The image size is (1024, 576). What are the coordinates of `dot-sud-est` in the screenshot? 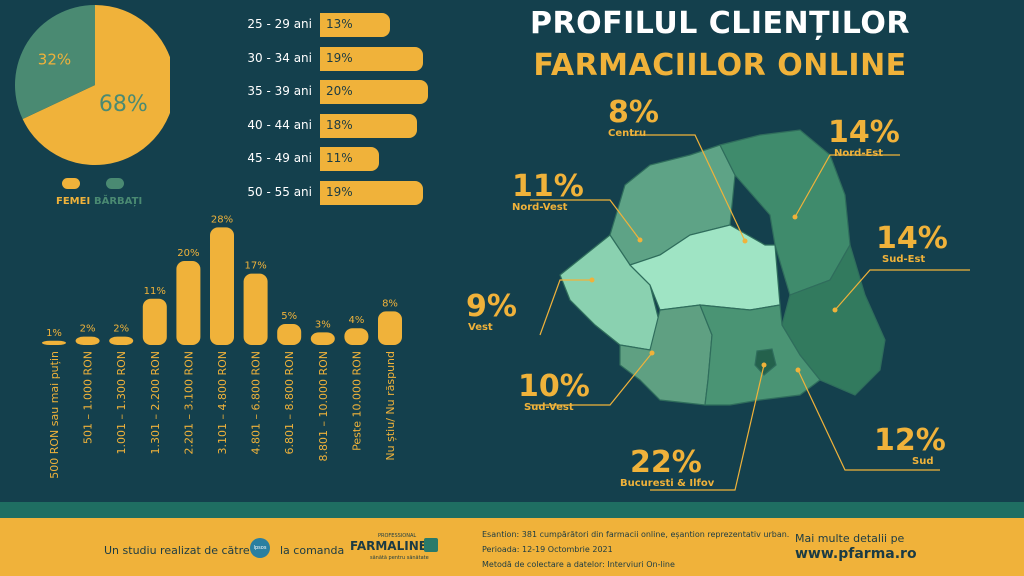 It's located at (835, 310).